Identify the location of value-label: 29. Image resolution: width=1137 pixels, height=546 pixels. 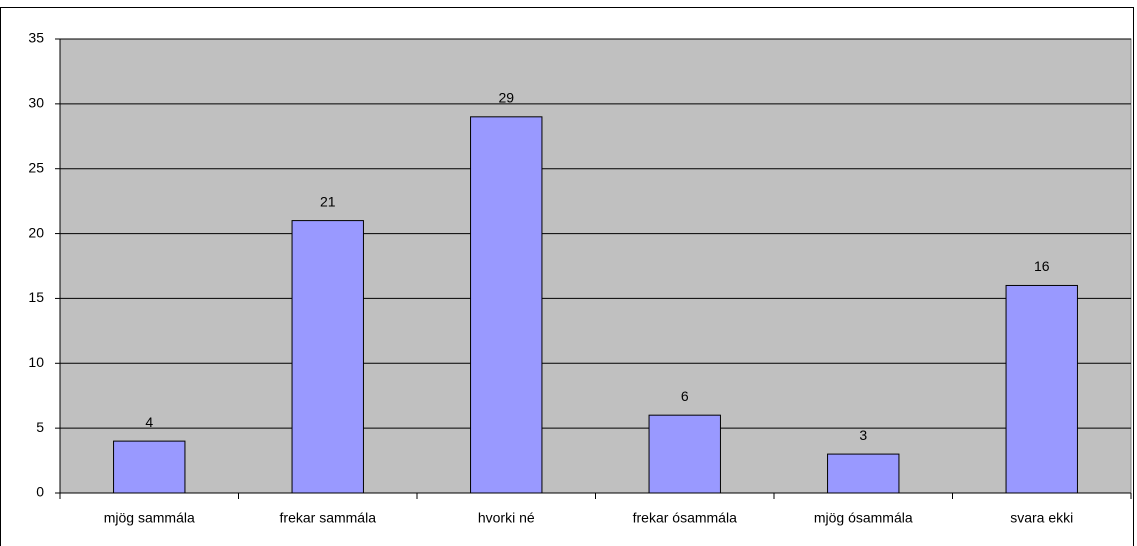
(506, 98).